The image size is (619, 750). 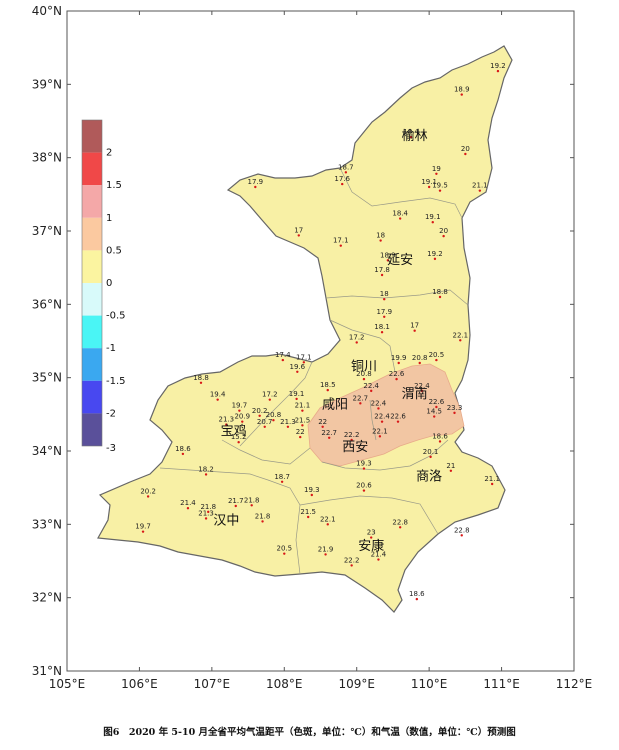 What do you see at coordinates (371, 386) in the screenshot?
I see `station-value: 22.4` at bounding box center [371, 386].